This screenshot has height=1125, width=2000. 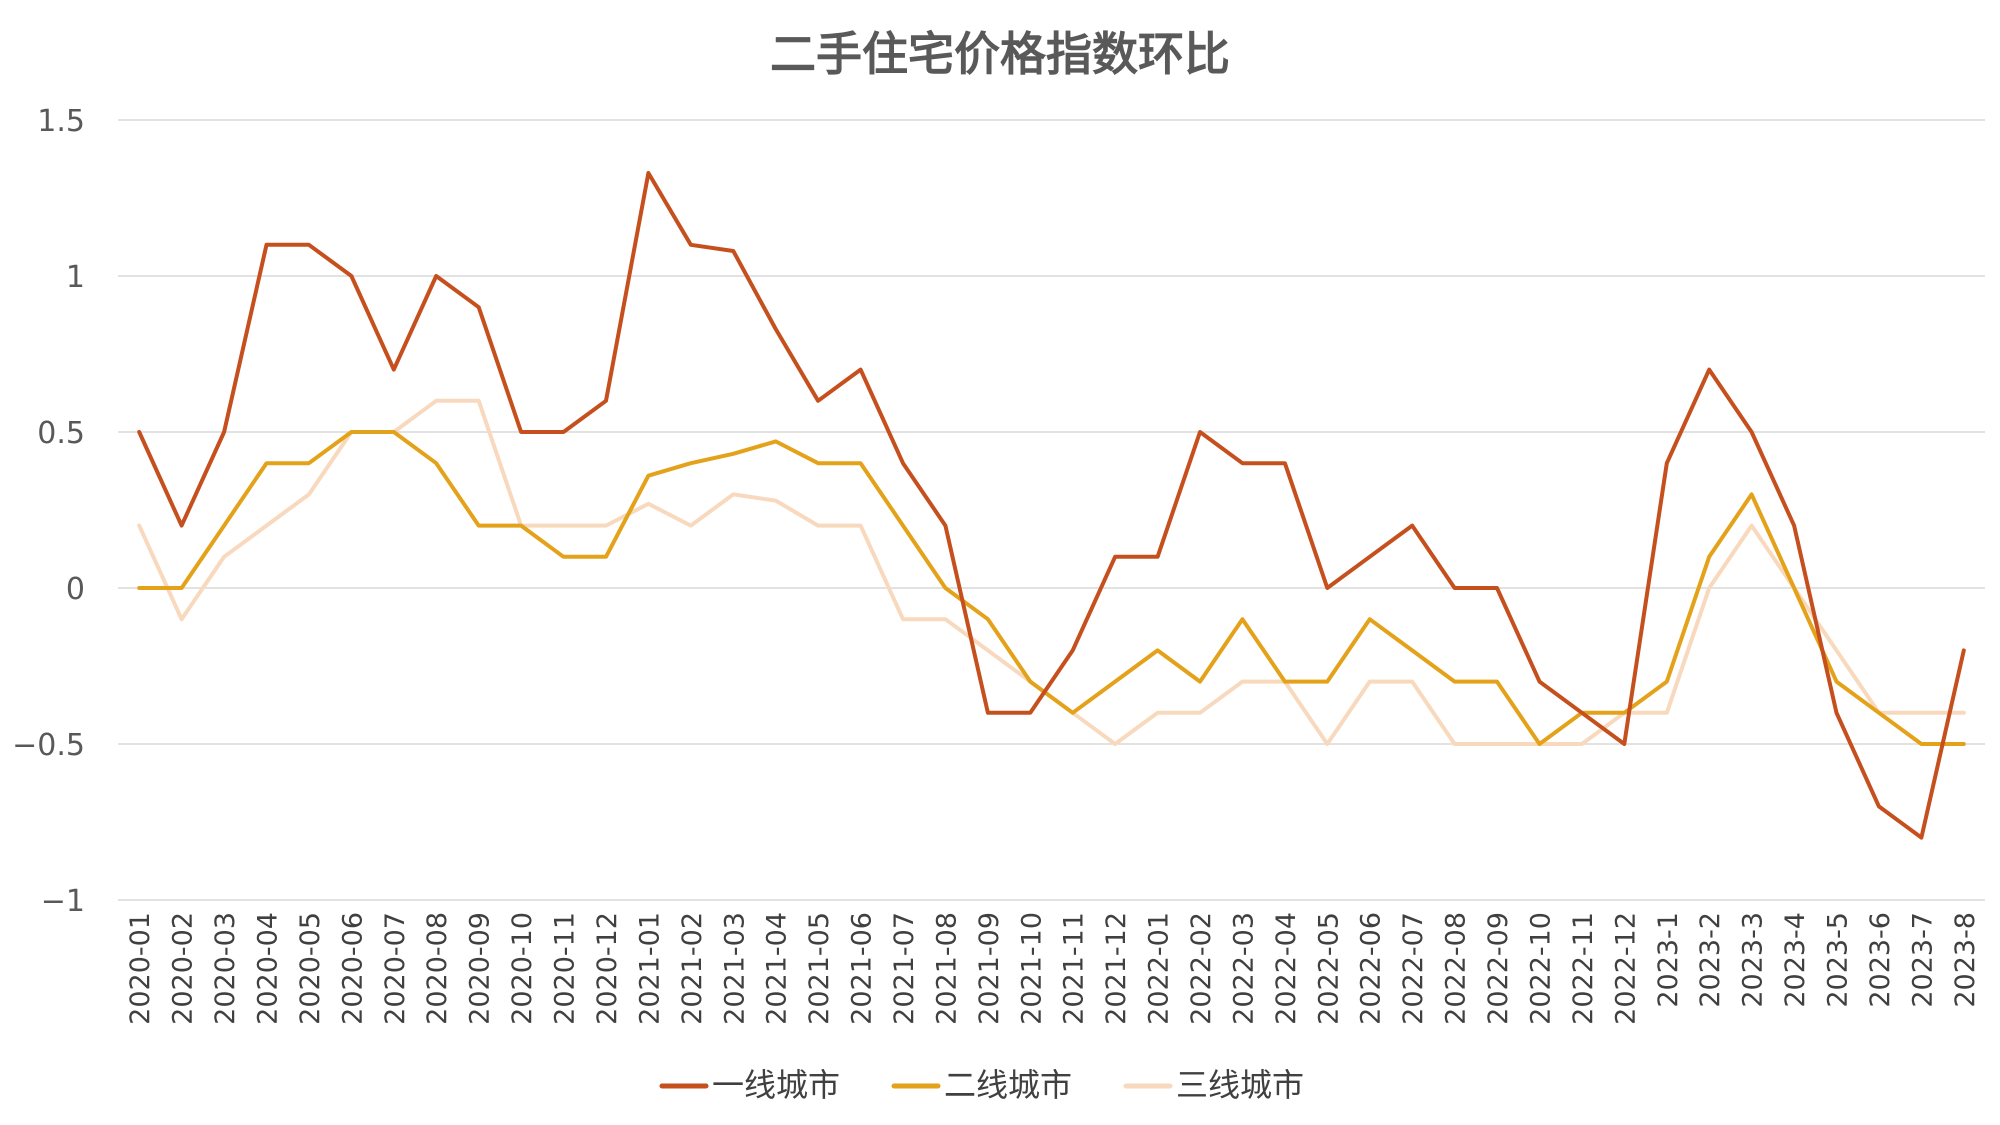 I want to click on x-tick-label: 2020-05, so click(x=310, y=968).